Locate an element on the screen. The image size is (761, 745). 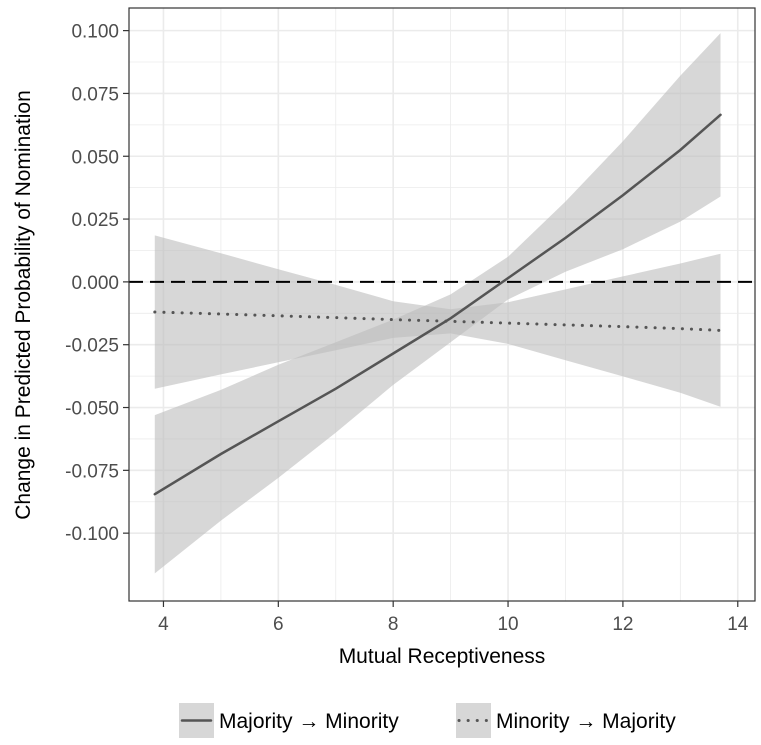
x-tick-label: 12 is located at coordinates (622, 624).